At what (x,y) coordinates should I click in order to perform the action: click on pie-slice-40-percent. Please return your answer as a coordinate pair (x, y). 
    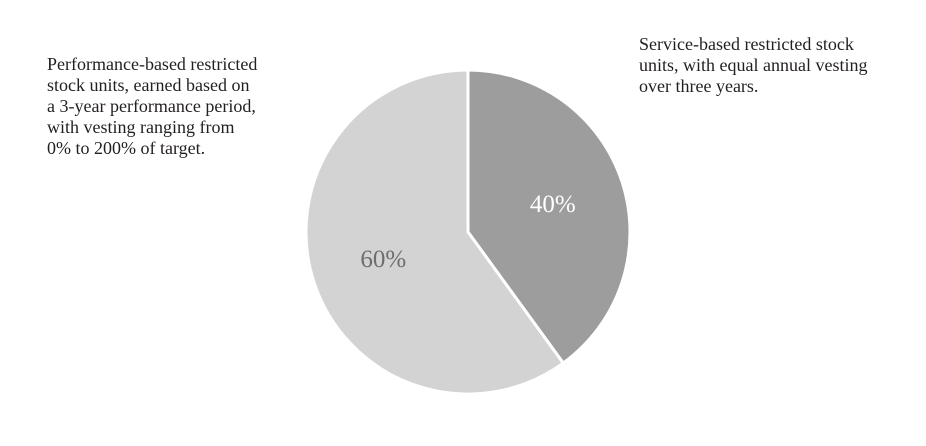
    Looking at the image, I should click on (549, 217).